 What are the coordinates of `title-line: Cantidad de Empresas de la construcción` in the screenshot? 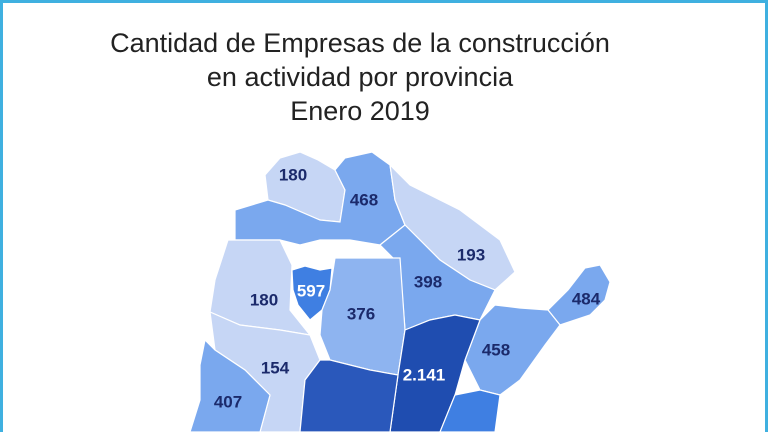 It's located at (360, 43).